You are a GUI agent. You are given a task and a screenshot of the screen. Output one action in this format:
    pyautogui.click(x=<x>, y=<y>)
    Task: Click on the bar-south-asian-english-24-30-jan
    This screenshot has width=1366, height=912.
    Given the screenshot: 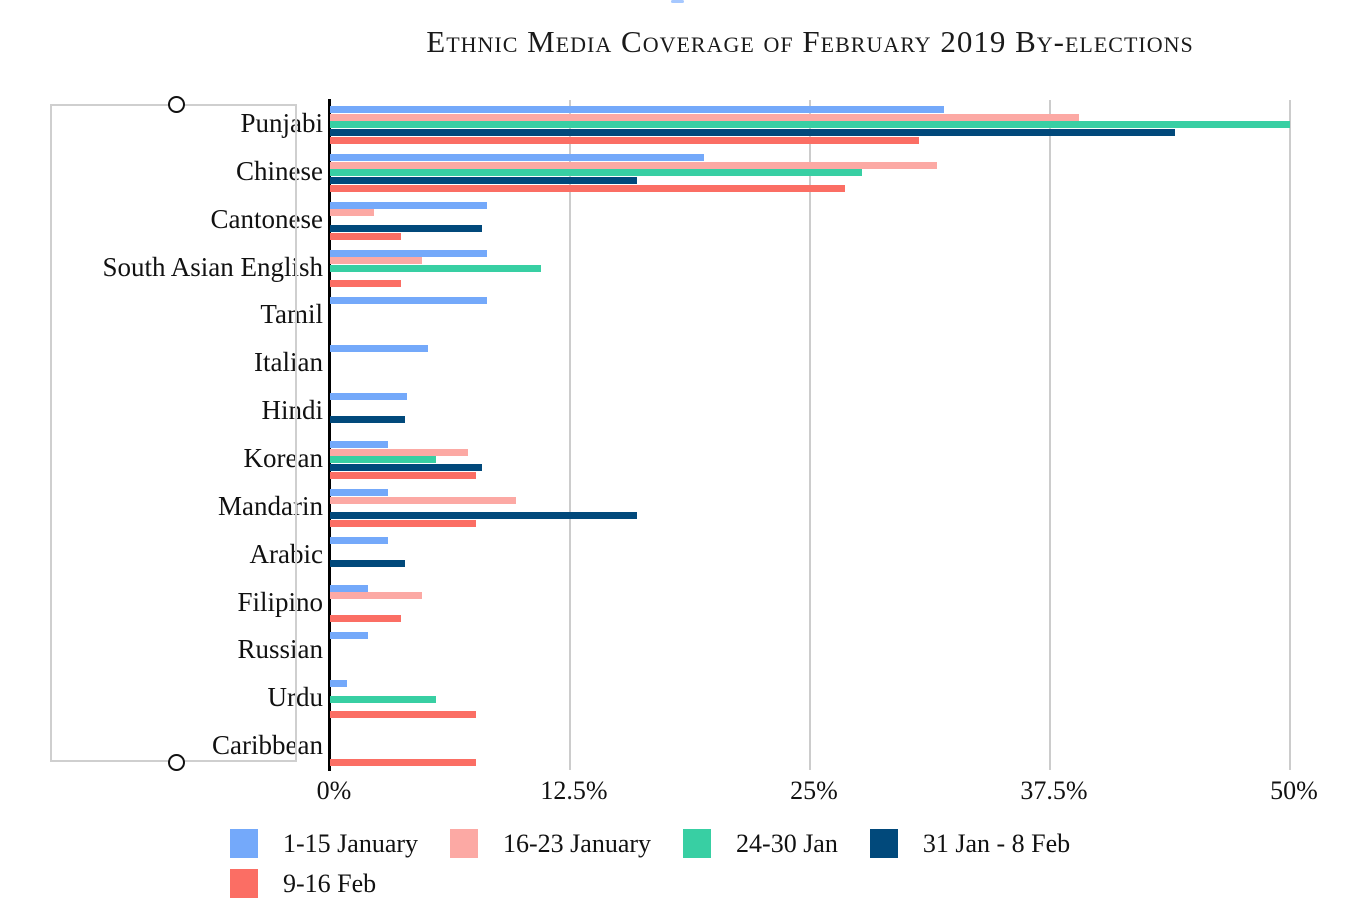 What is the action you would take?
    pyautogui.click(x=436, y=268)
    